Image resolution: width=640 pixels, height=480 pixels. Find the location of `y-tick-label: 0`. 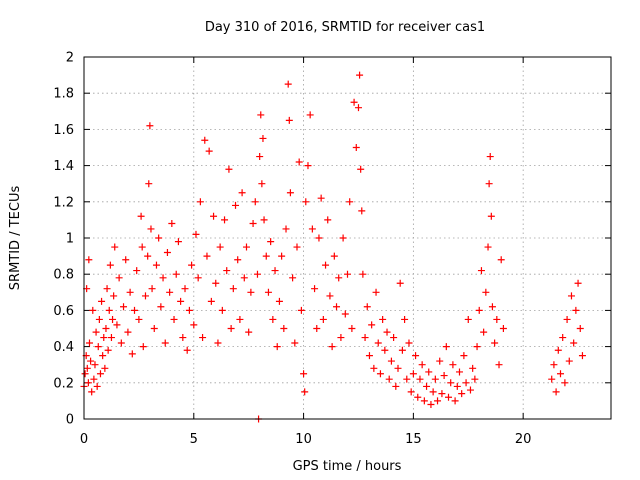

y-tick-label: 0 is located at coordinates (70, 420).